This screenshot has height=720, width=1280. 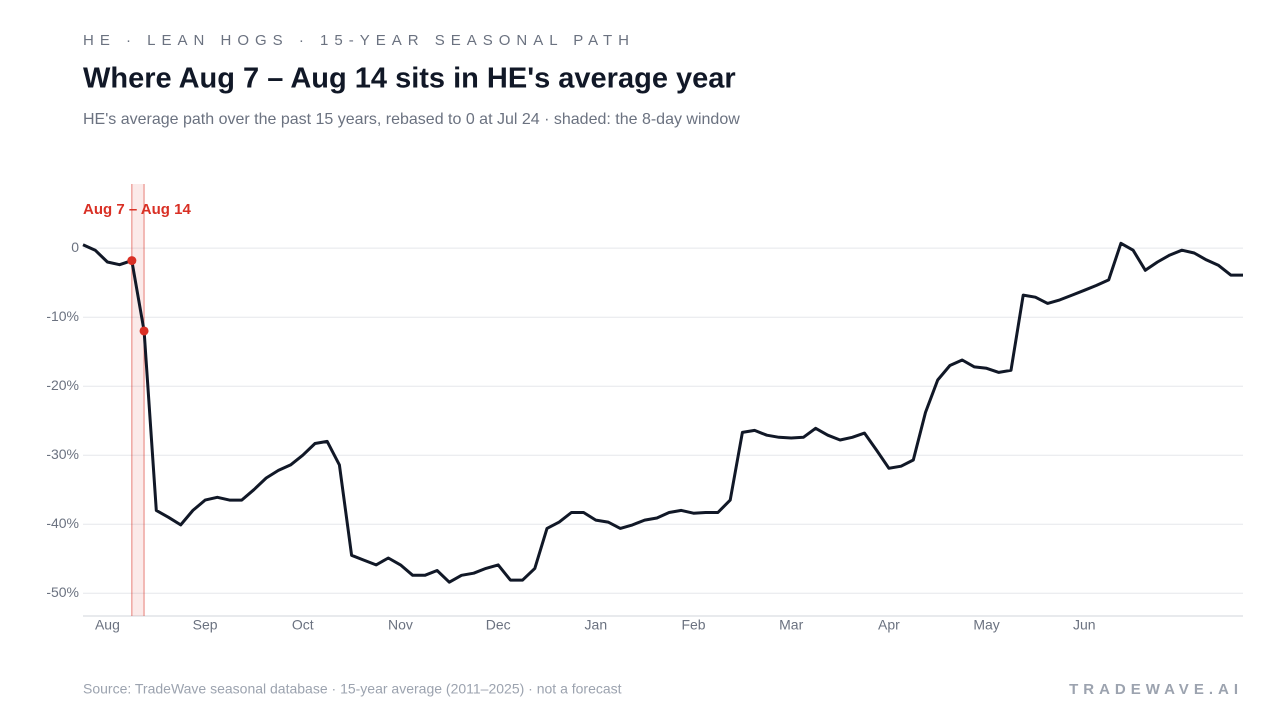 What do you see at coordinates (791, 625) in the screenshot?
I see `x-tick-label: Mar` at bounding box center [791, 625].